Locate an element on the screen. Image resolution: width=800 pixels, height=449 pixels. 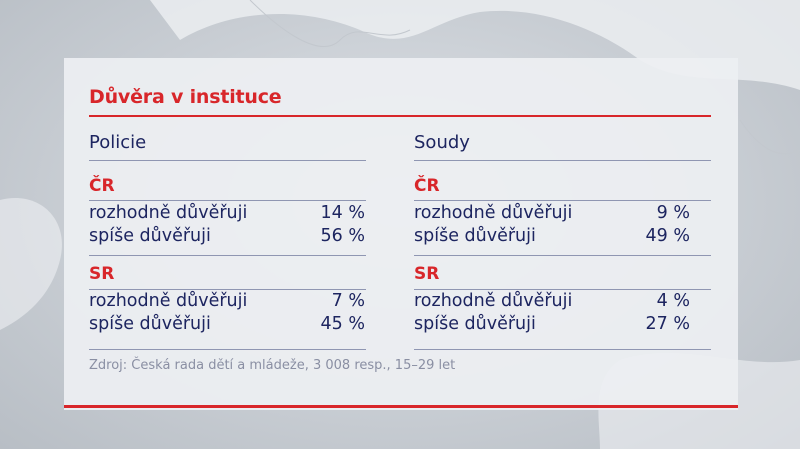
data-row: rozhodně důvěřuji 9 % is located at coordinates (552, 215).